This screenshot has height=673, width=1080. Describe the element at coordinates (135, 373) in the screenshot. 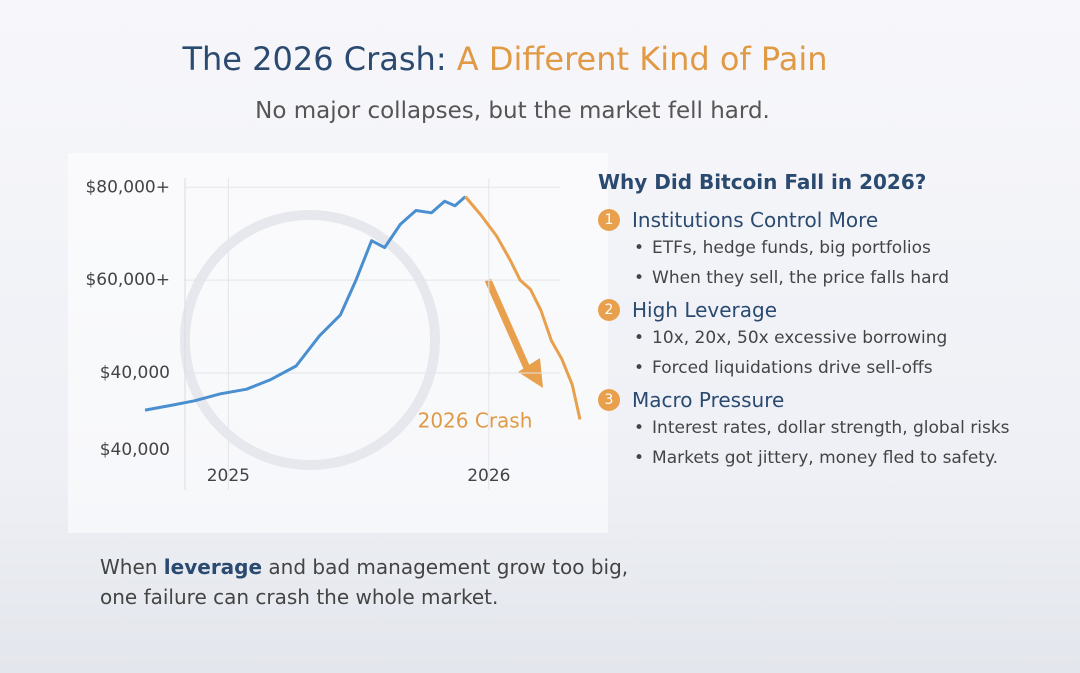

I see `y-tick-label: $40,000` at that location.